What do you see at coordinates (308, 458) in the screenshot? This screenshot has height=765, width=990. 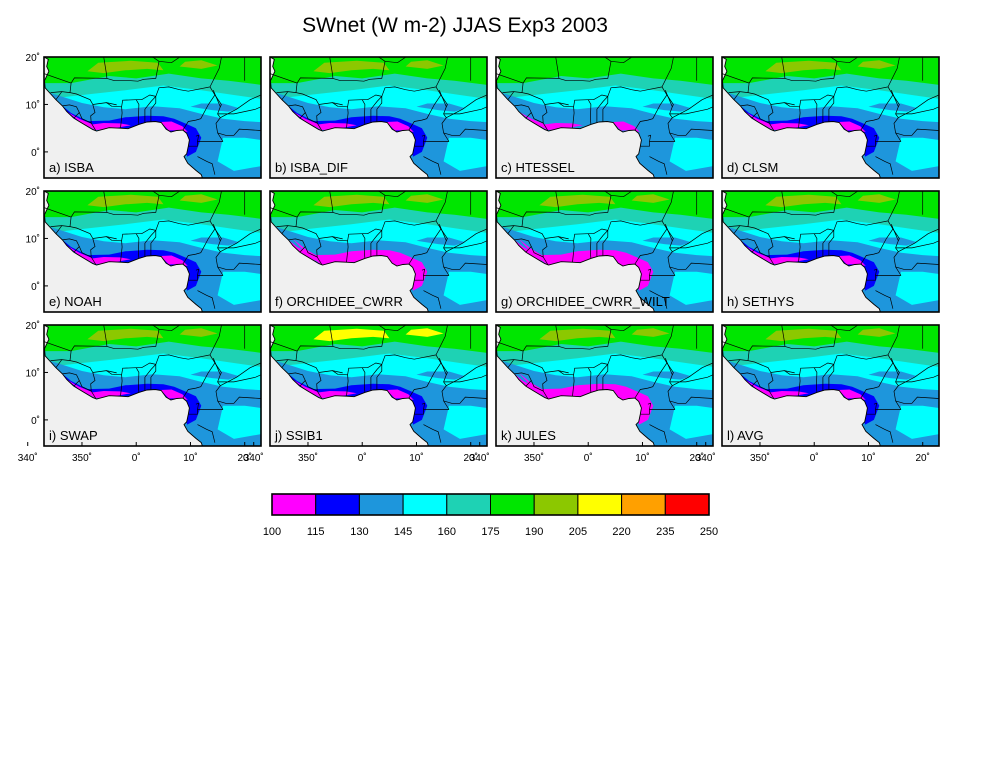 I see `lon-tick-label: 350˚` at bounding box center [308, 458].